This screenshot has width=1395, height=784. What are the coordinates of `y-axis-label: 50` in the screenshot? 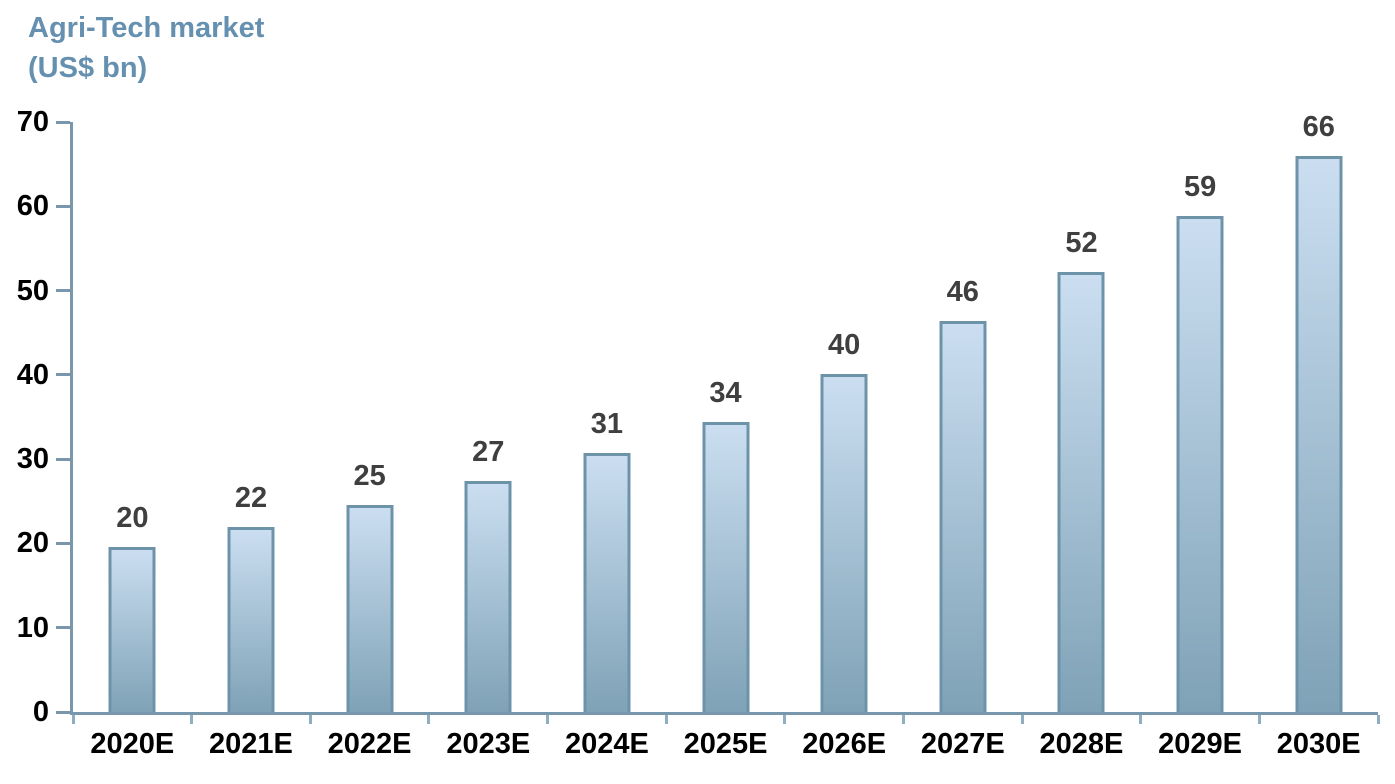 It's located at (32, 290).